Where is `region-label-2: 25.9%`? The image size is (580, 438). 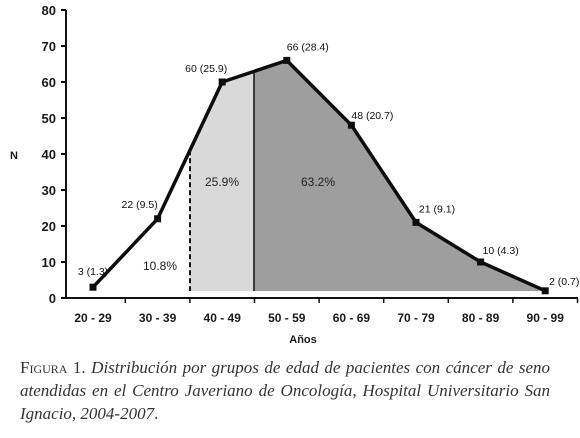 region-label-2: 25.9% is located at coordinates (222, 182).